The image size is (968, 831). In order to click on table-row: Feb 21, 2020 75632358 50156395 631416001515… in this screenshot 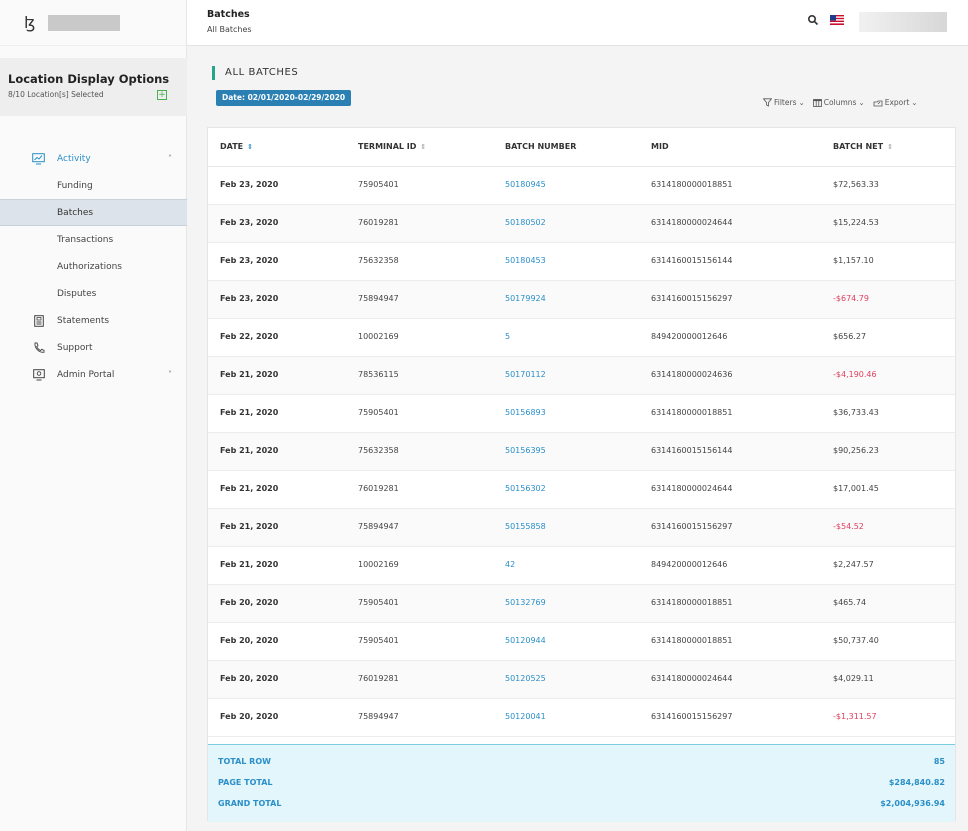, I will do `click(581, 452)`.